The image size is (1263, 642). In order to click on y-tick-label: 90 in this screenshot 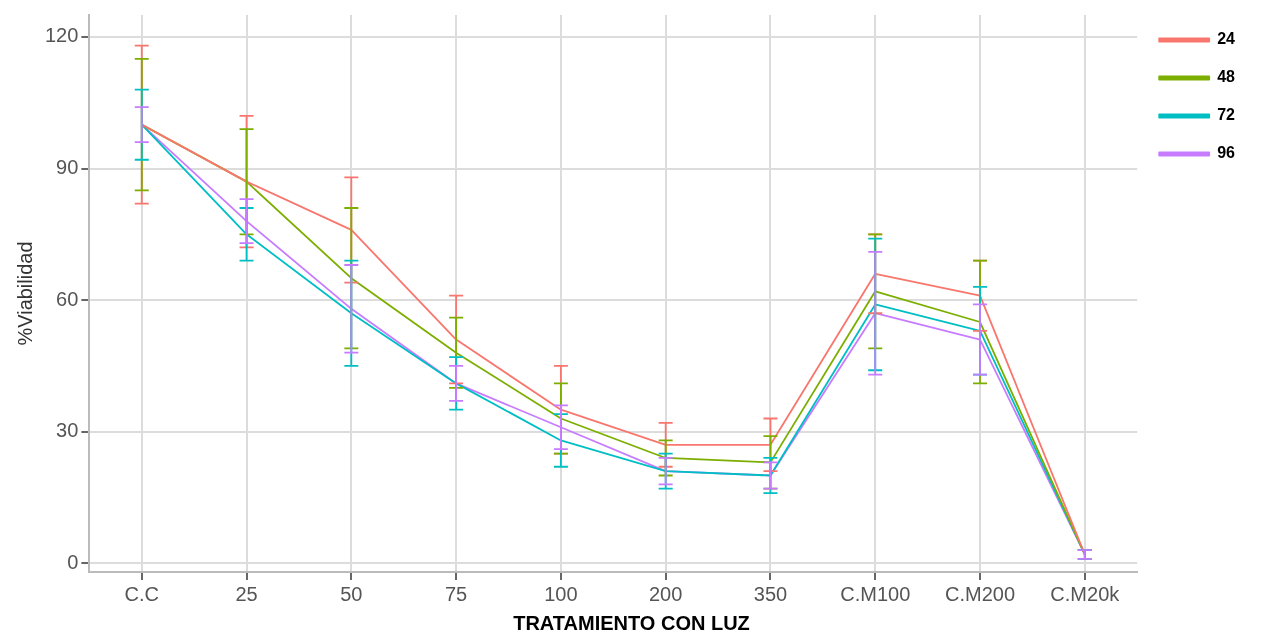, I will do `click(67, 167)`.